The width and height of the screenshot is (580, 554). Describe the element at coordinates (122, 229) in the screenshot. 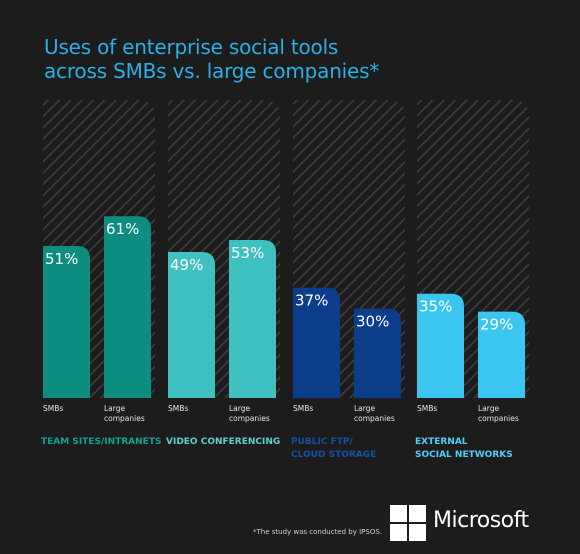

I see `data-label: 61%` at that location.